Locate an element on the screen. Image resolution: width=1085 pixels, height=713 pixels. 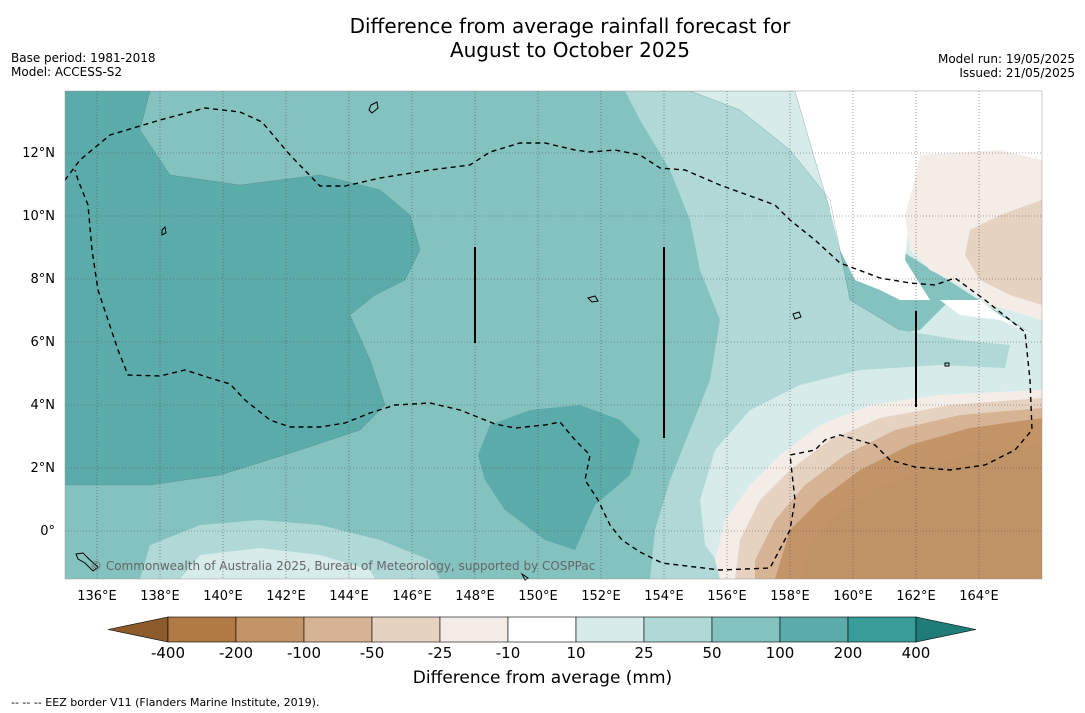
model-run-label: Model run: 19/05/2025 is located at coordinates (1006, 59).